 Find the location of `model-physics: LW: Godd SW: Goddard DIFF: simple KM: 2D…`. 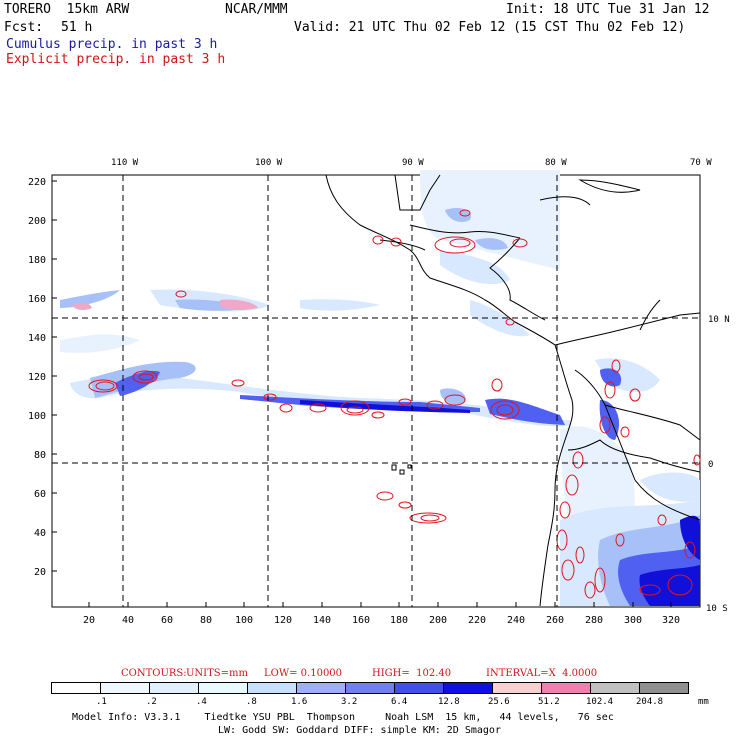

model-physics: LW: Godd SW: Goddard DIFF: simple KM: 2D… is located at coordinates (359, 730).